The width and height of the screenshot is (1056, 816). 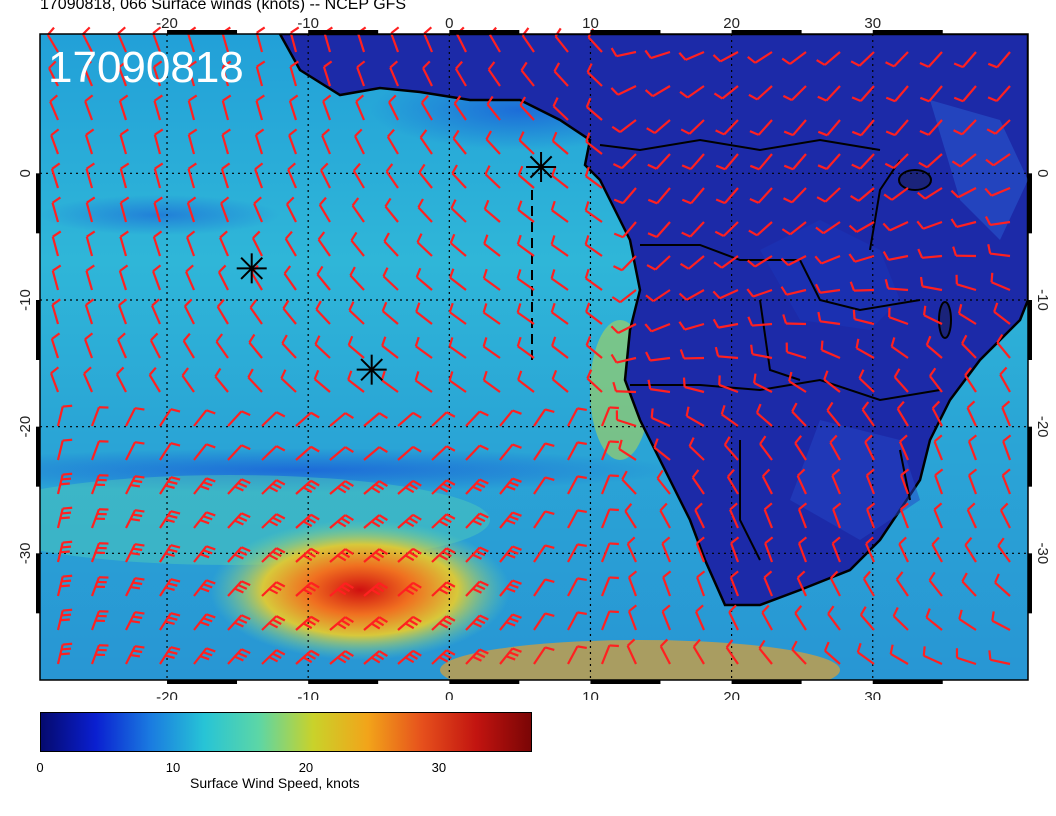 I want to click on lat-label-right: 0, so click(x=1042, y=173).